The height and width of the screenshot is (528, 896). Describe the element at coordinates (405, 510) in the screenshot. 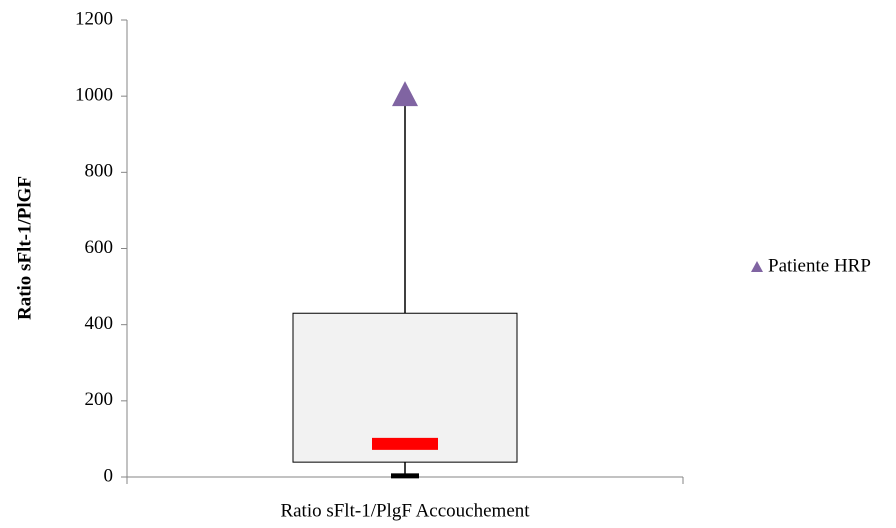

I see `x-tick-label: Ratio sFlt-1/PlgF Accouchement` at that location.